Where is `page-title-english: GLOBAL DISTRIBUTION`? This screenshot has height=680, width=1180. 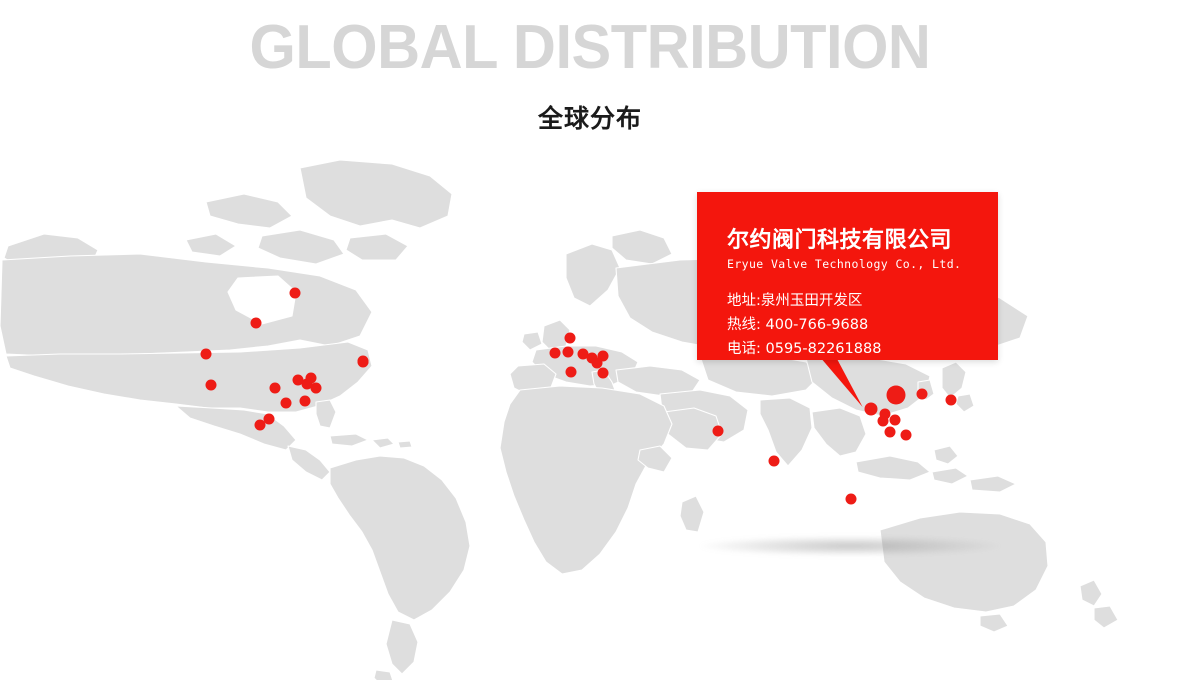
page-title-english: GLOBAL DISTRIBUTION is located at coordinates (590, 47).